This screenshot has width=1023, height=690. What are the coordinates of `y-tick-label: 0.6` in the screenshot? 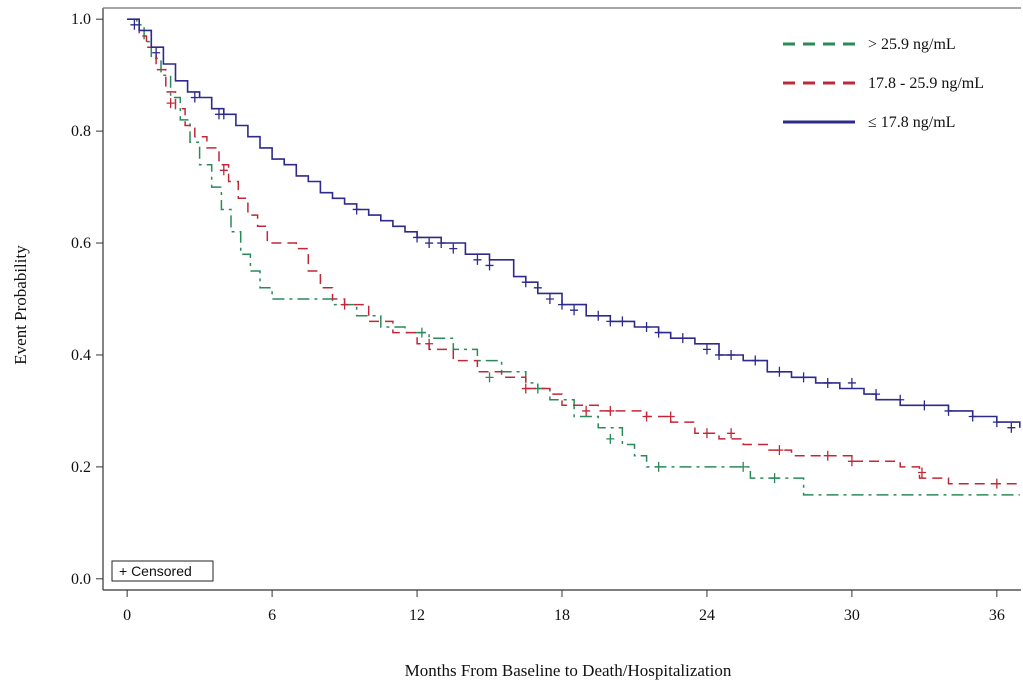 It's located at (81, 243).